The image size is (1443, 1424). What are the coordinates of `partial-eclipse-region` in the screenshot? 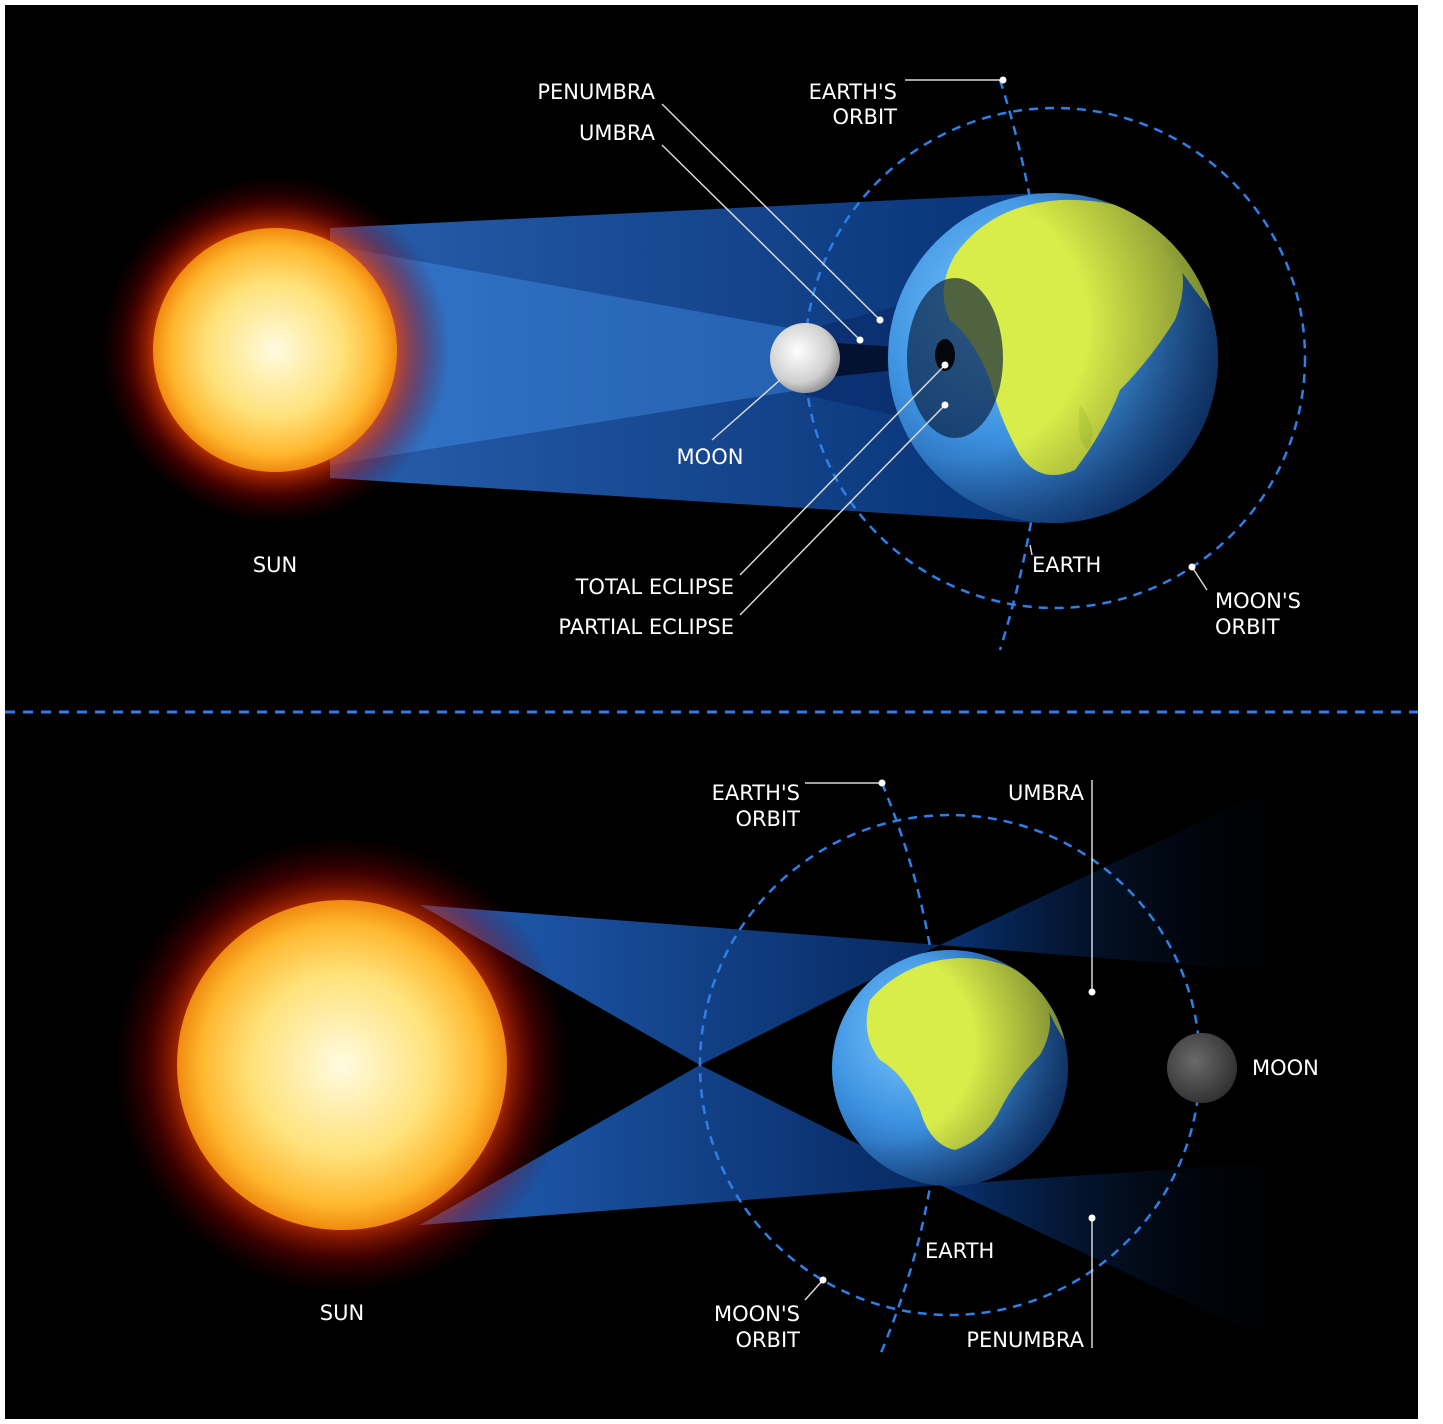 It's located at (955, 358).